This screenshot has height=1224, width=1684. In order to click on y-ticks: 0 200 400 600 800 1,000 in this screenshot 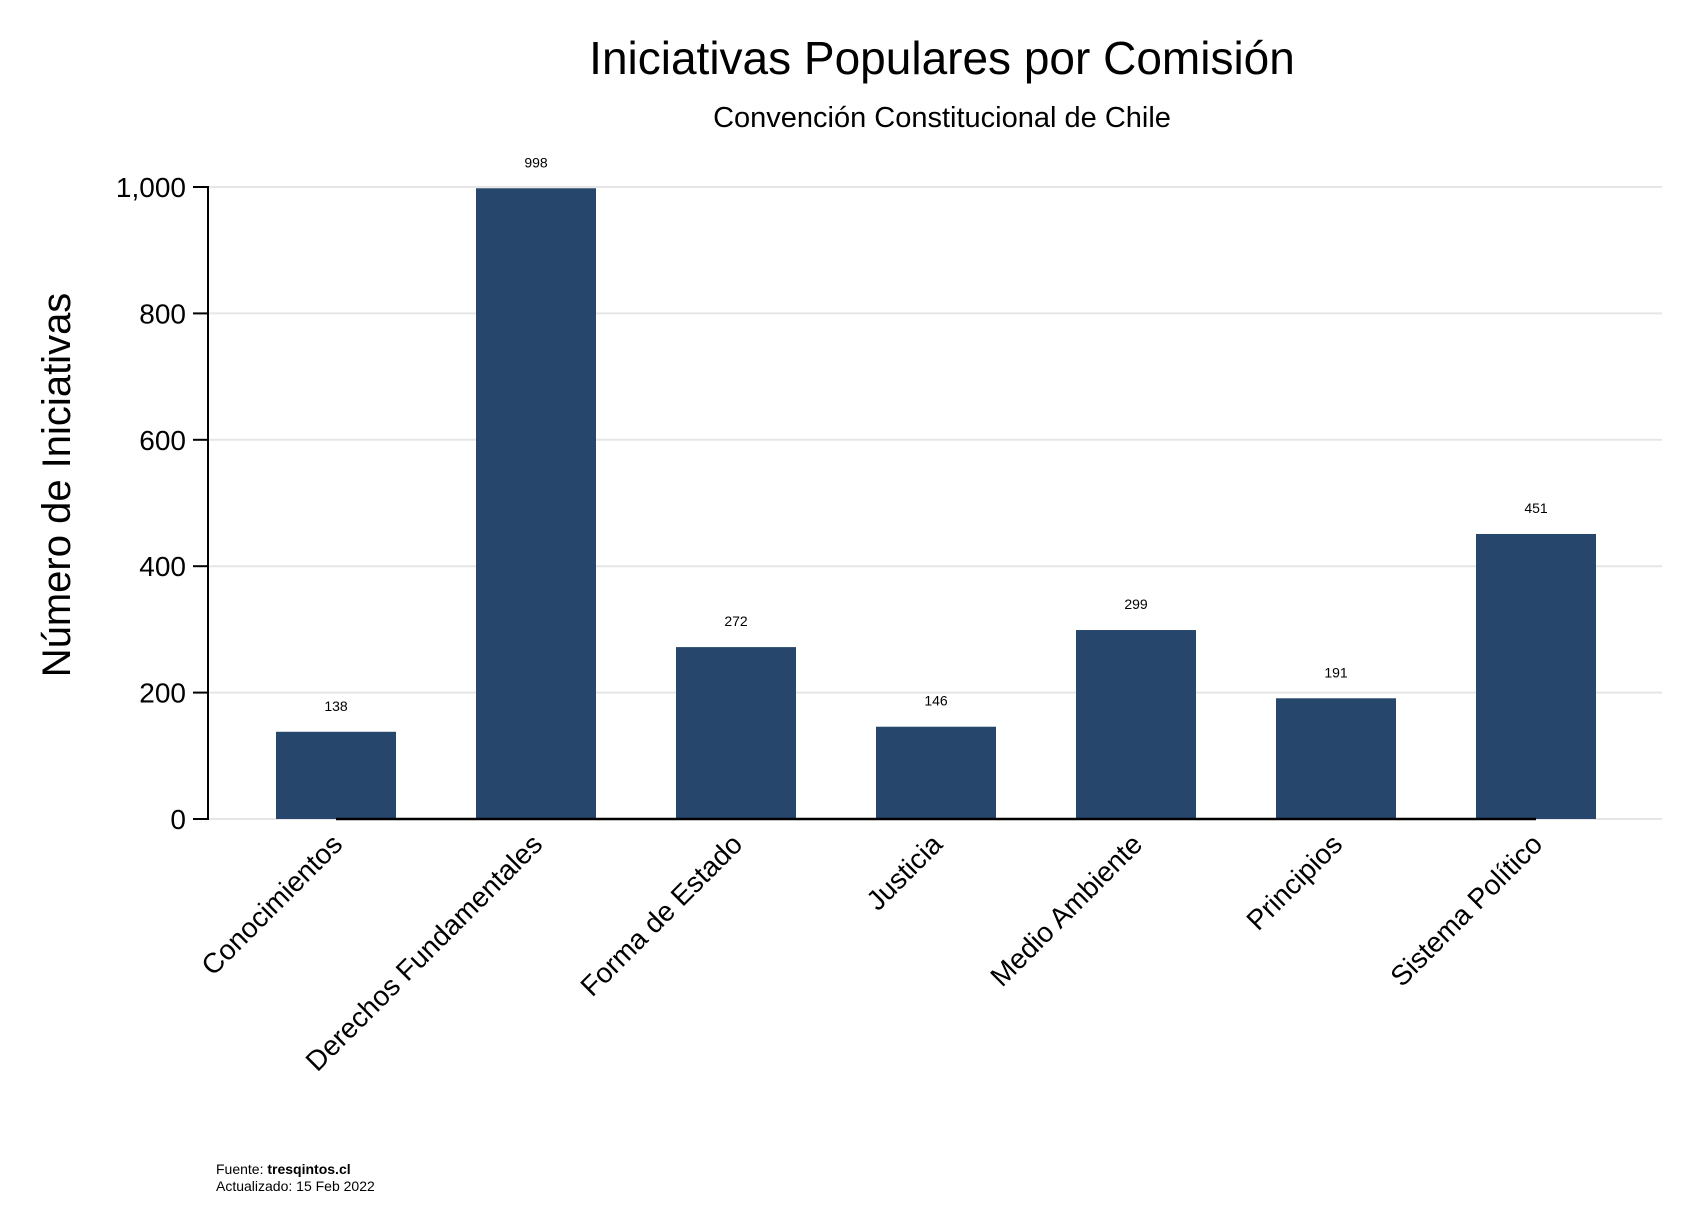, I will do `click(162, 503)`.